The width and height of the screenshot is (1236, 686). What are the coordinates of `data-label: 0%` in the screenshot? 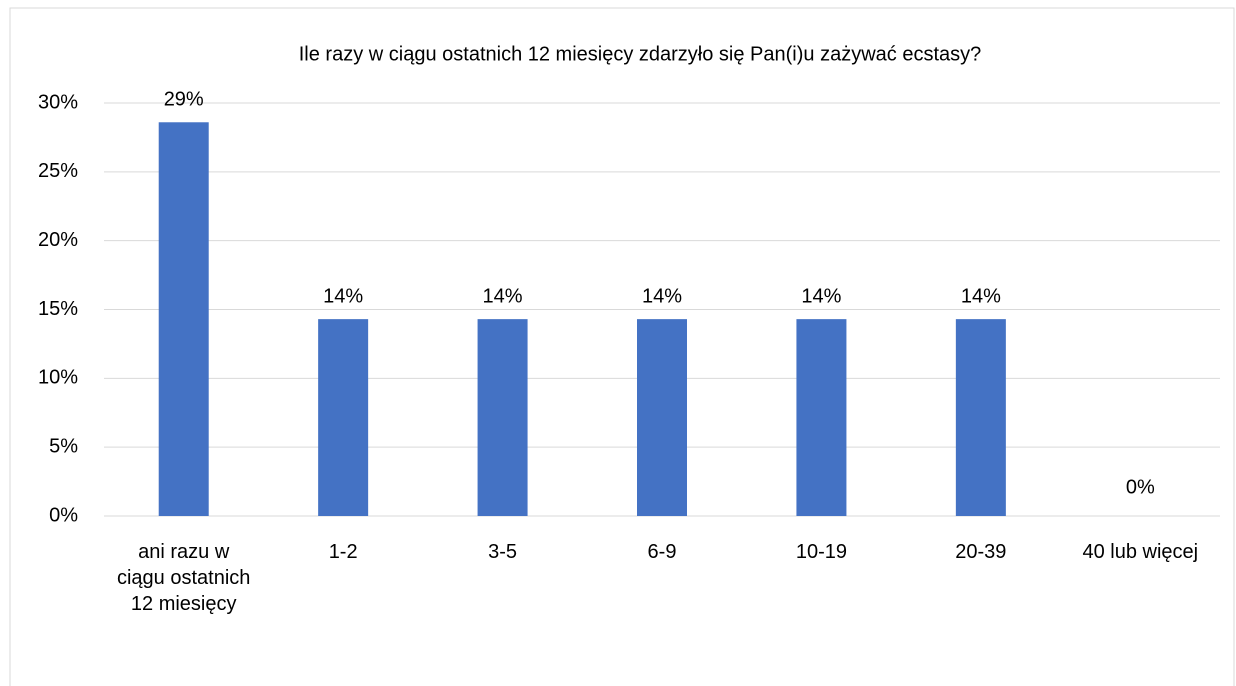 It's located at (1140, 487).